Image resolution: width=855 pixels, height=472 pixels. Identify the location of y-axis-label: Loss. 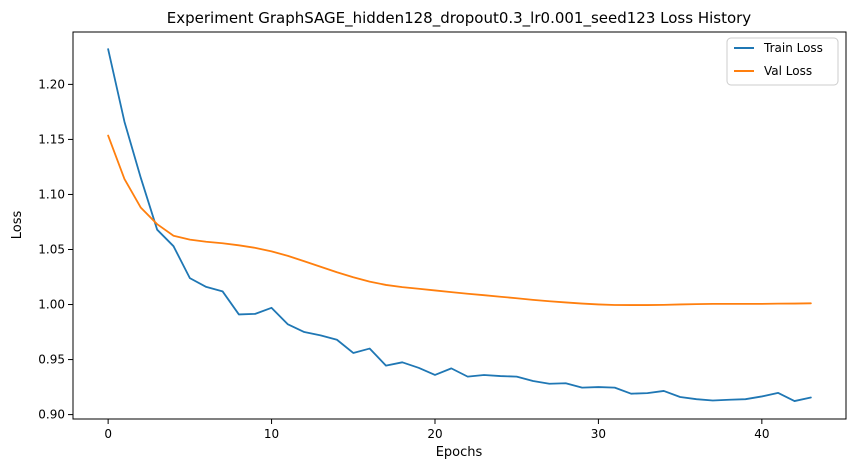
(17, 225).